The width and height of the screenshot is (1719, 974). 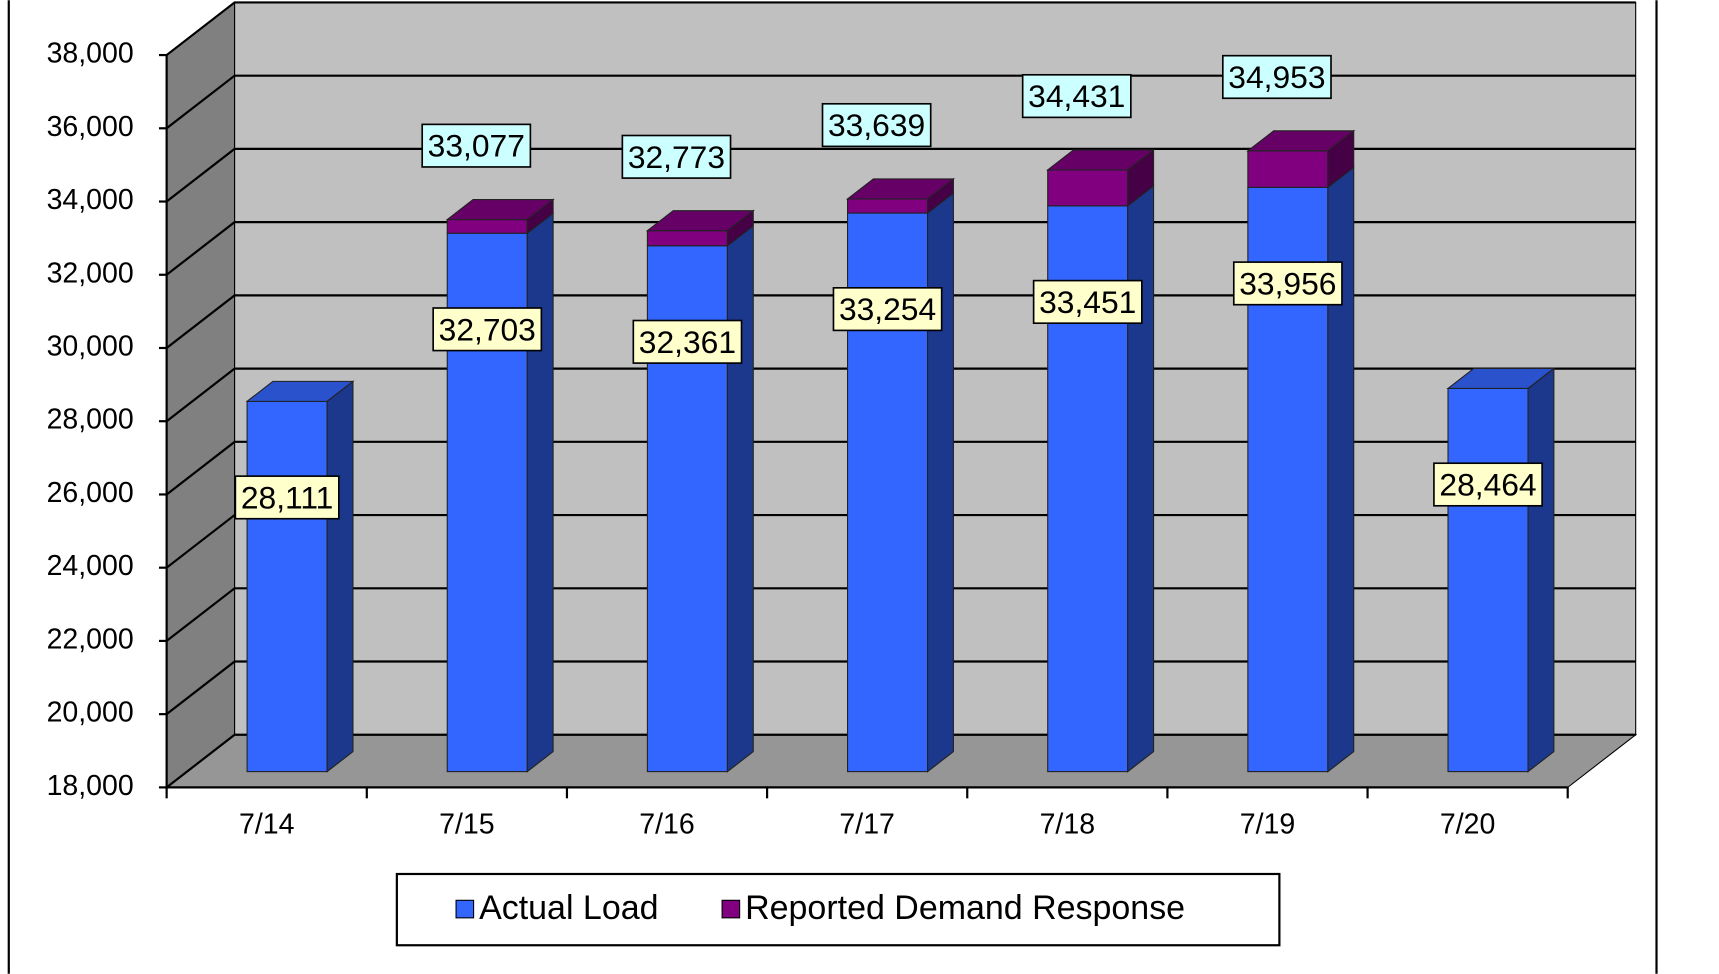 I want to click on data-label-text: 34,431, so click(x=1076, y=96).